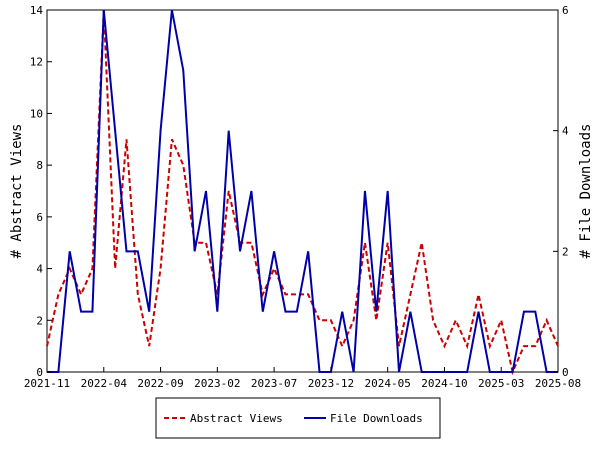 This screenshot has width=600, height=450. I want to click on left-y-tick-label: 4, so click(39, 269).